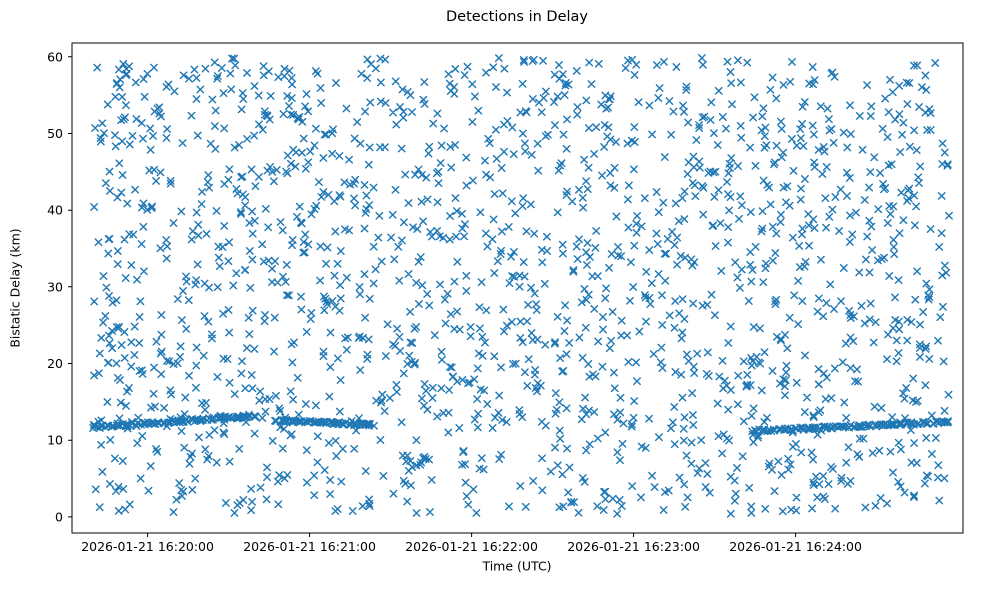 This screenshot has width=989, height=590. What do you see at coordinates (517, 566) in the screenshot?
I see `x-axis-label: Time (UTC)` at bounding box center [517, 566].